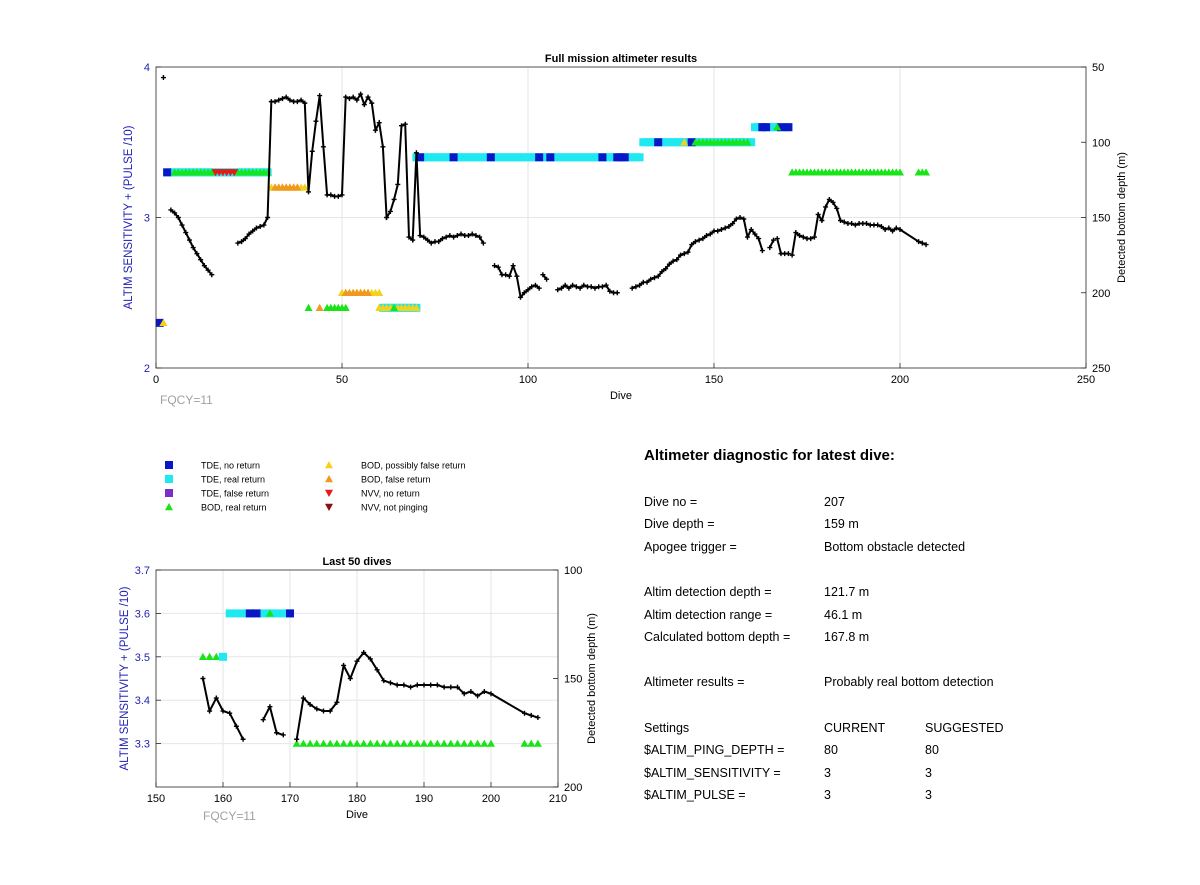 Image resolution: width=1200 pixels, height=885 pixels. Describe the element at coordinates (169, 507) in the screenshot. I see `bod-real-return-legend-marker` at that location.